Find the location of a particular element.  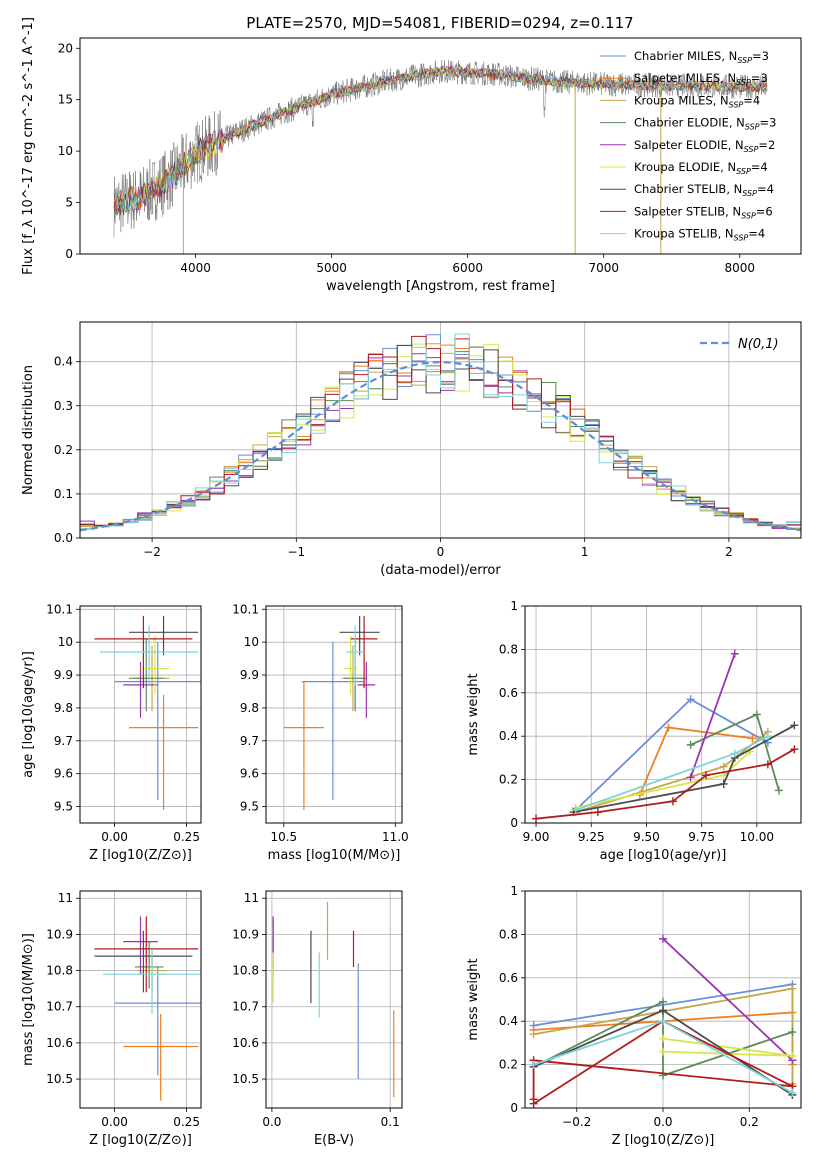

legend-label: Salpeter STELIB, NSSP=6 is located at coordinates (703, 212).